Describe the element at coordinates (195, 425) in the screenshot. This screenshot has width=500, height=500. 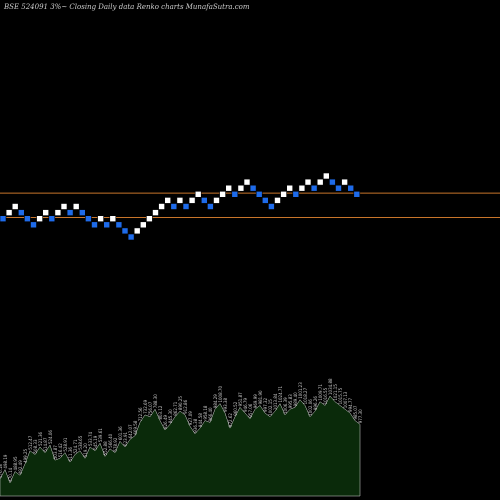
I see `volume-value-label: 936.38` at that location.